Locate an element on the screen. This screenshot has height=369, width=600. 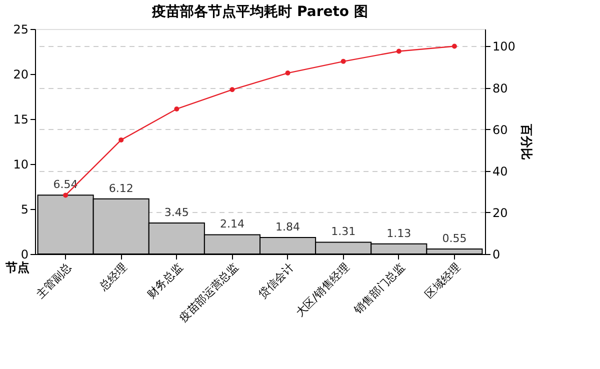
x-tick-label: 销售部门总监 is located at coordinates (379, 289).